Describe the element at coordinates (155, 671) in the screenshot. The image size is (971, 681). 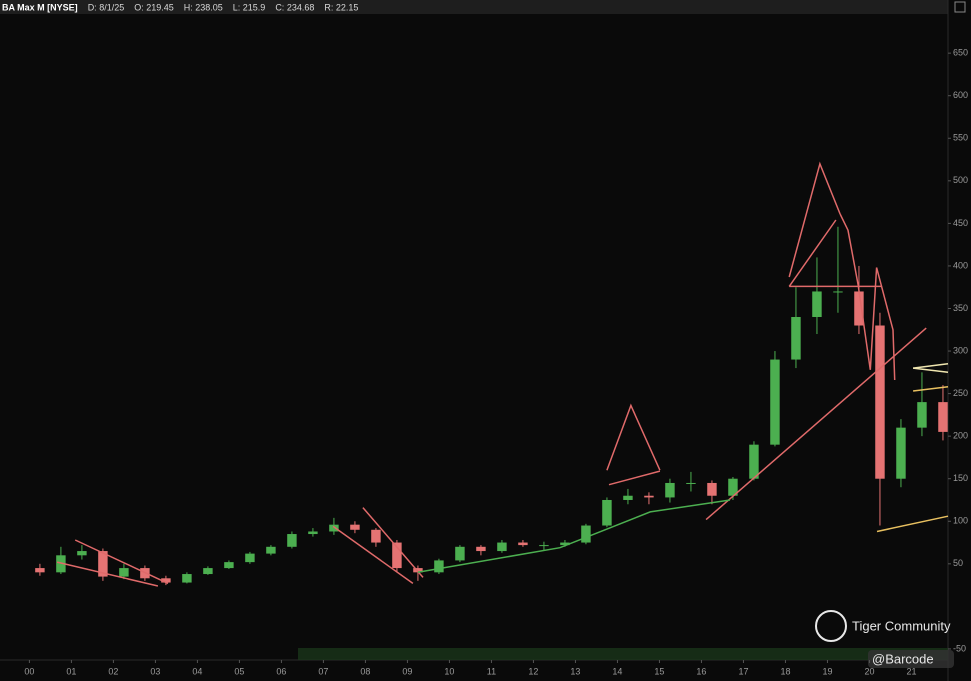
I see `x-tick-label: 03` at that location.